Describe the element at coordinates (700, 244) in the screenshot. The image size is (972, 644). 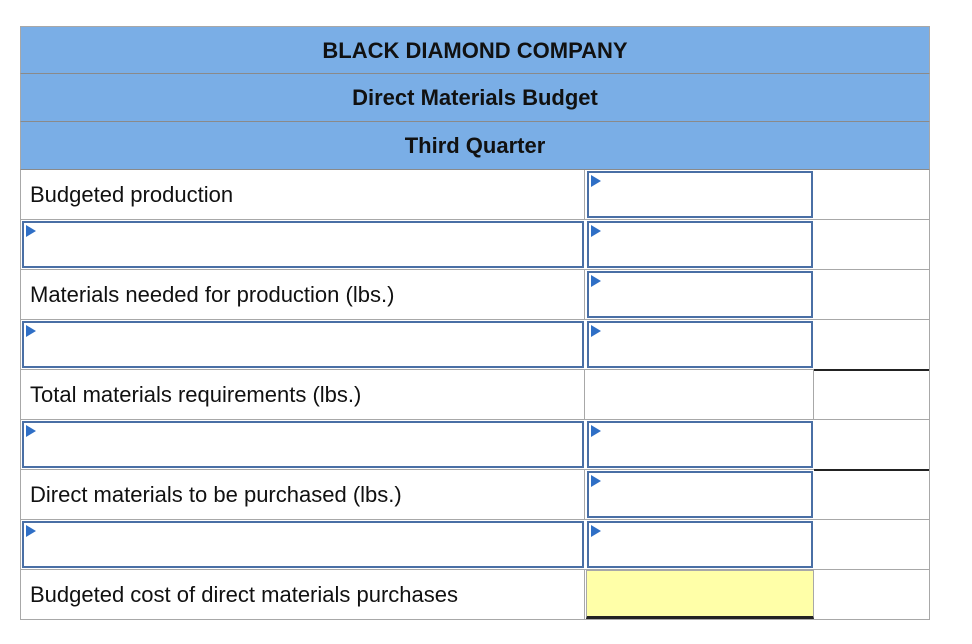
I see `row-1-amount-input` at that location.